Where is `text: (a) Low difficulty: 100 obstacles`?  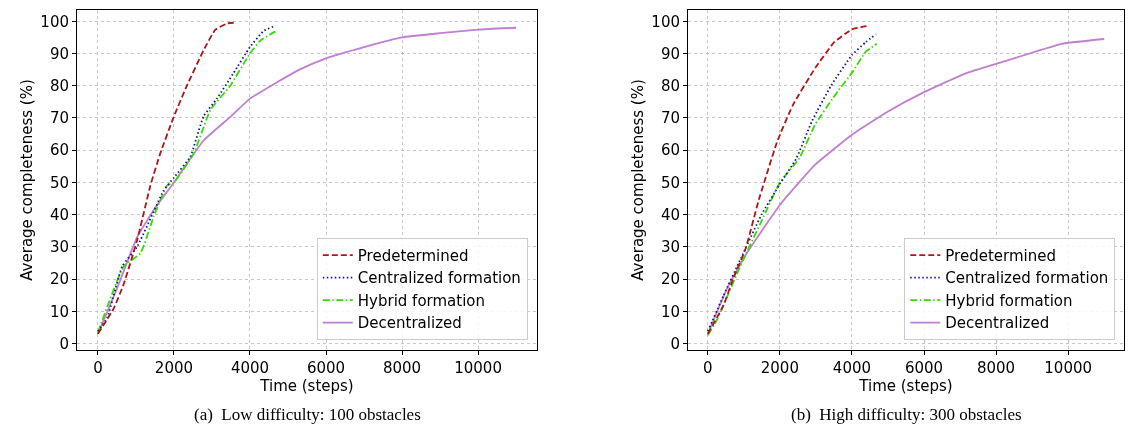
text: (a) Low difficulty: 100 obstacles is located at coordinates (307, 414).